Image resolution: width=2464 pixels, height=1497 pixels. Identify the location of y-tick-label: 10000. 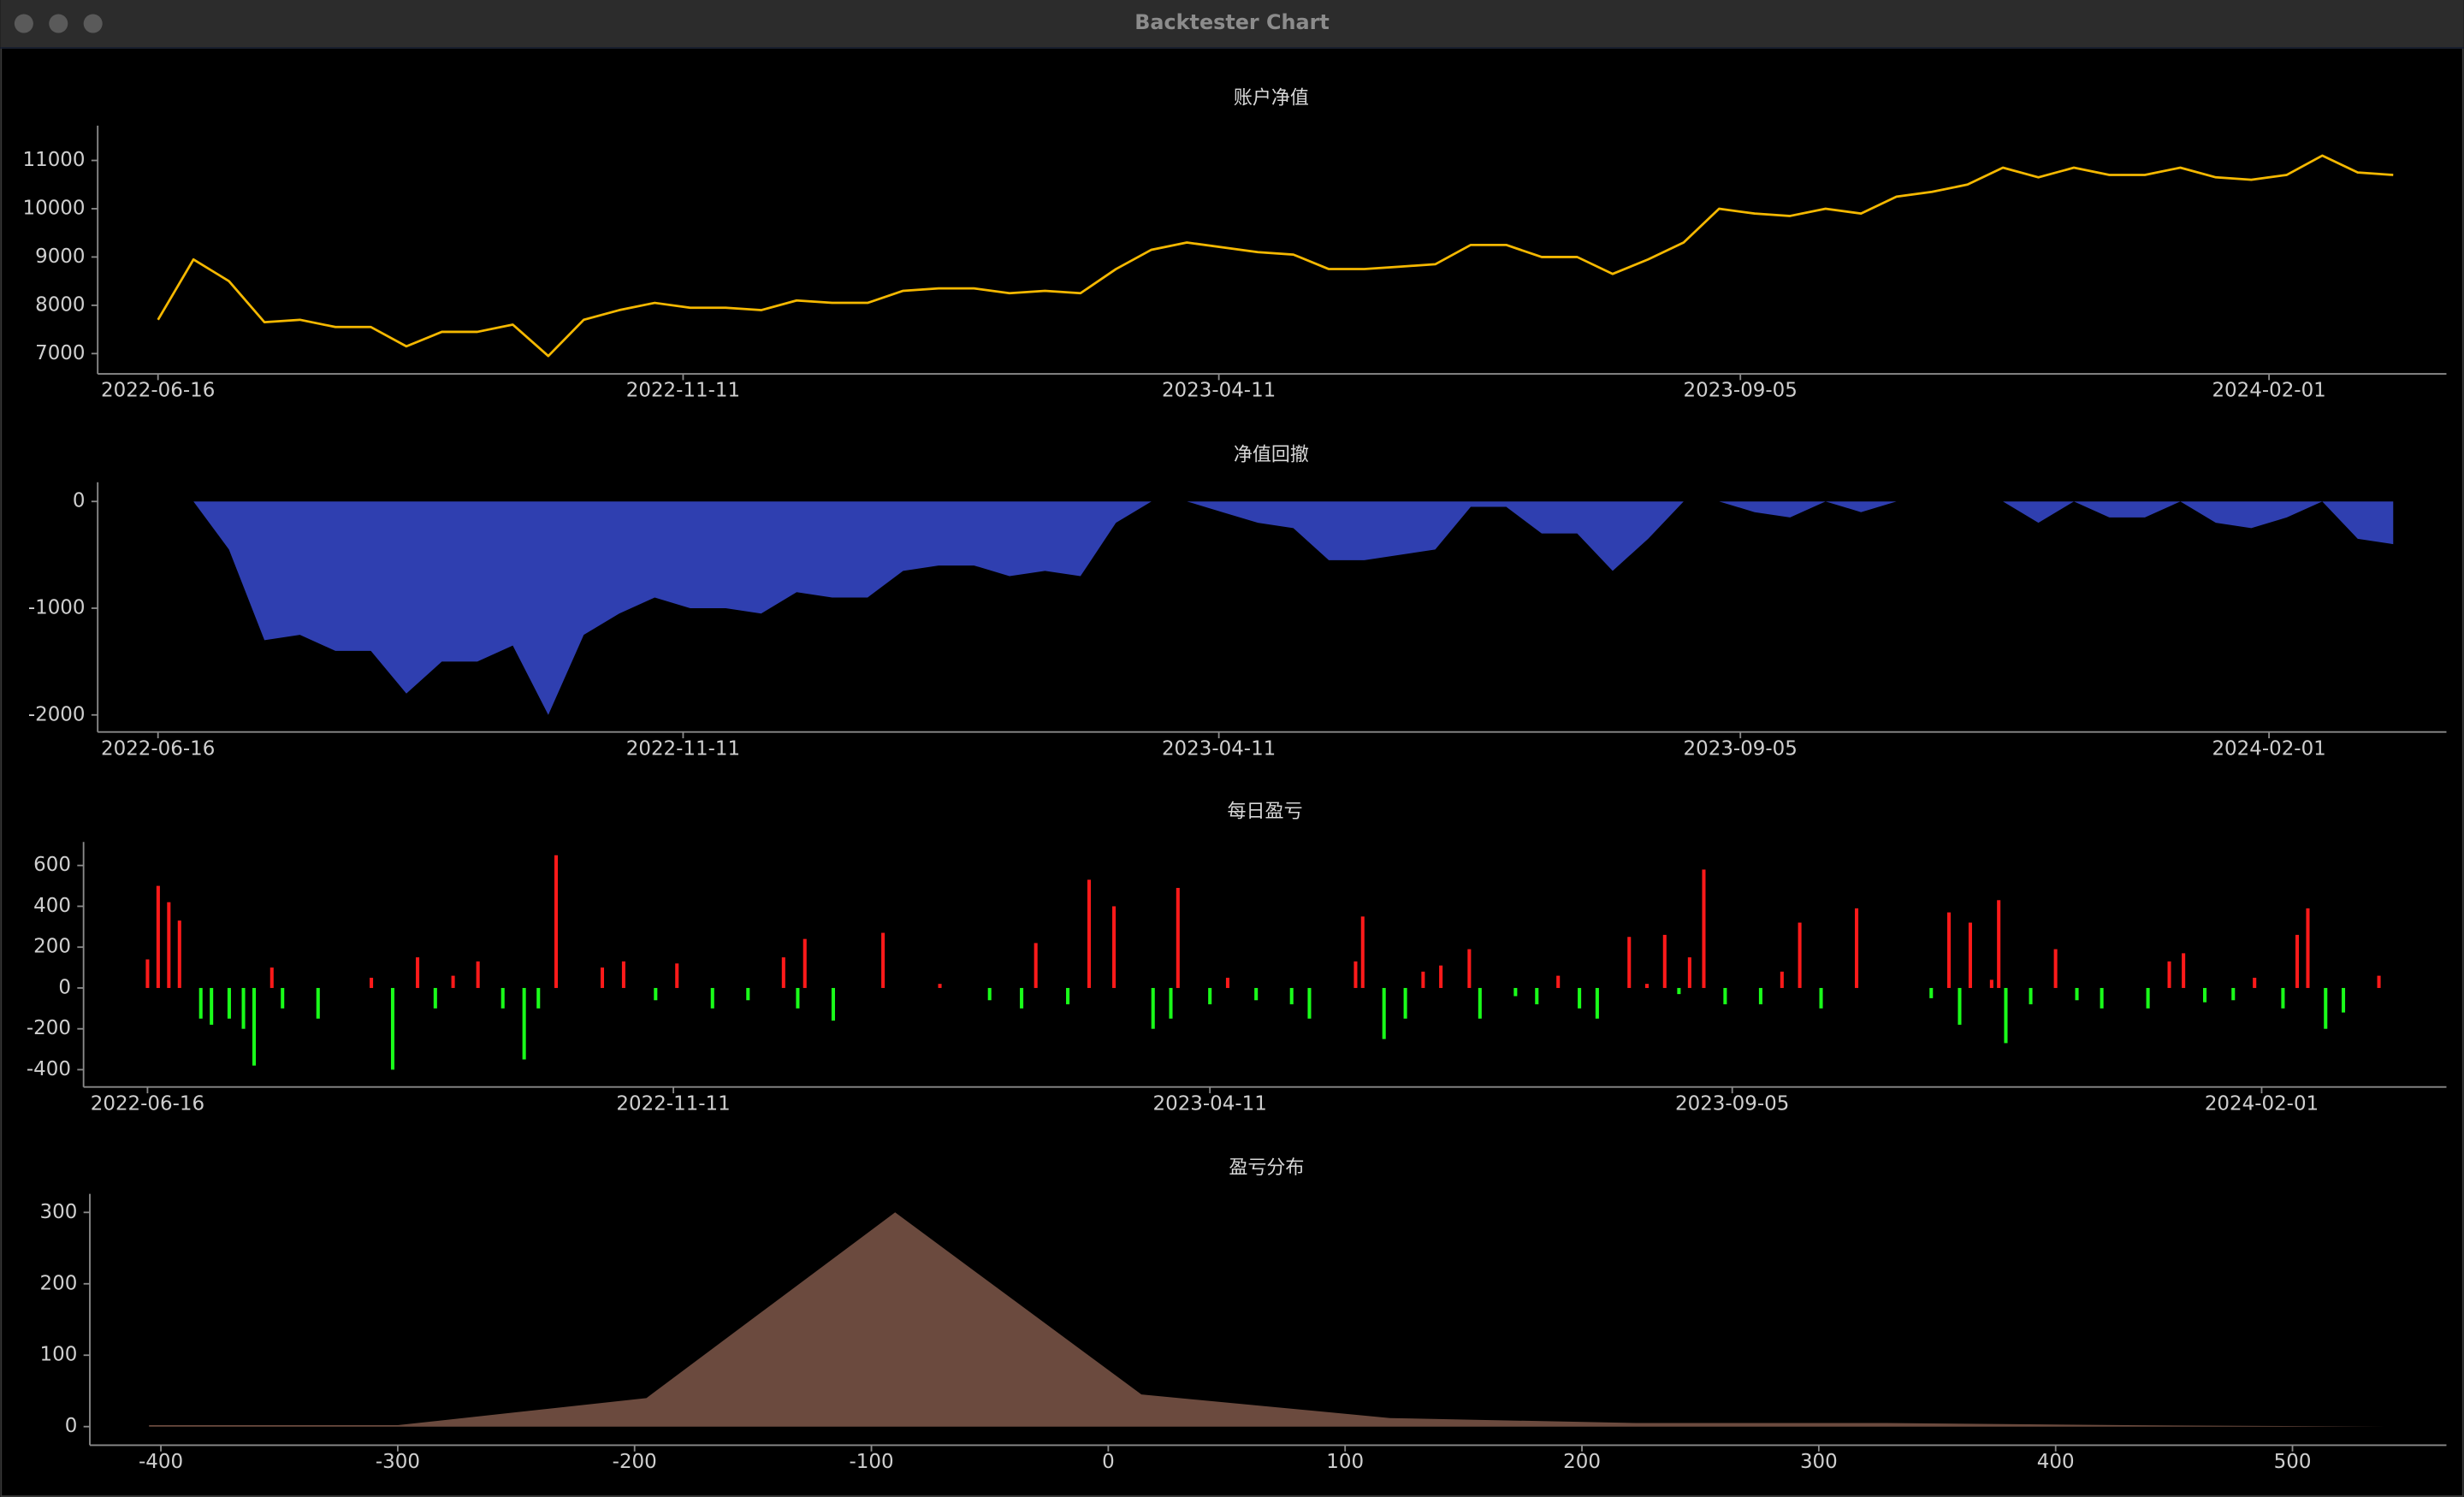
(54, 208).